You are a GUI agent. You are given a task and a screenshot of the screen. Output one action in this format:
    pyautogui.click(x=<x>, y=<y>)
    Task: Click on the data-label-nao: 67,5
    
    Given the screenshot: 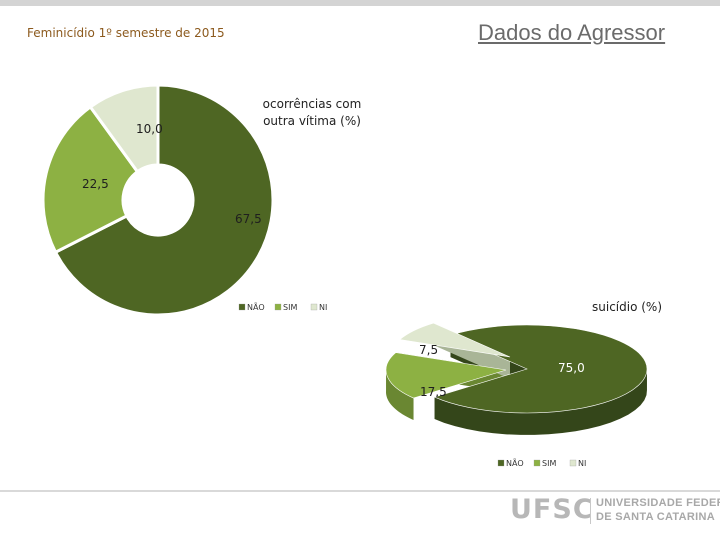 What is the action you would take?
    pyautogui.click(x=248, y=219)
    